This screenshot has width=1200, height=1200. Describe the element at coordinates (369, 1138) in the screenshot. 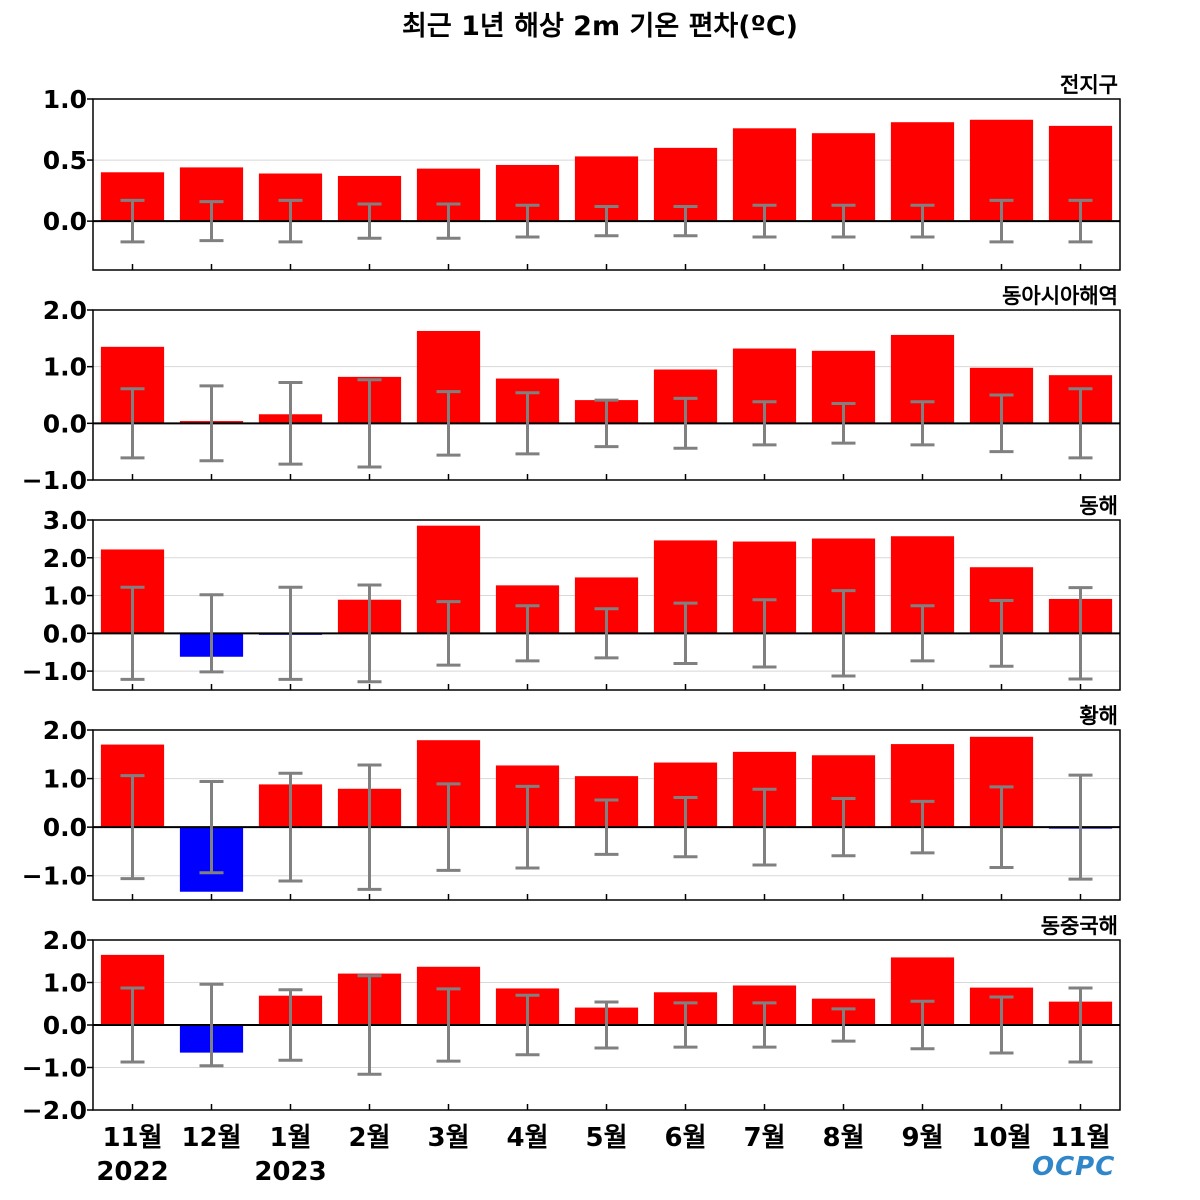

I see `x-month-label: 2월` at that location.